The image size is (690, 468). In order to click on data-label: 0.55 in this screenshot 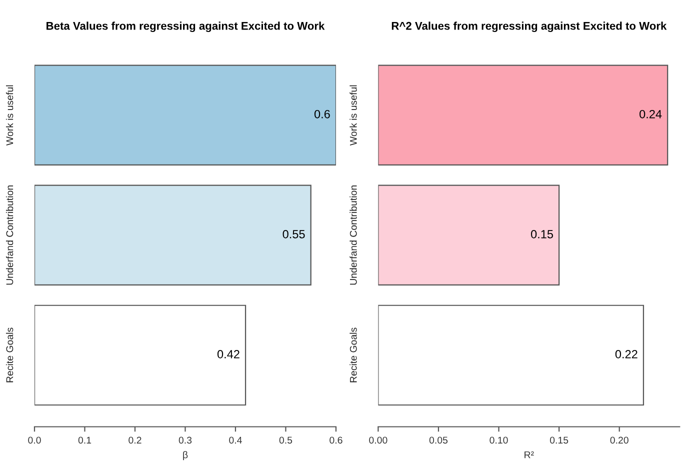, I will do `click(293, 234)`.